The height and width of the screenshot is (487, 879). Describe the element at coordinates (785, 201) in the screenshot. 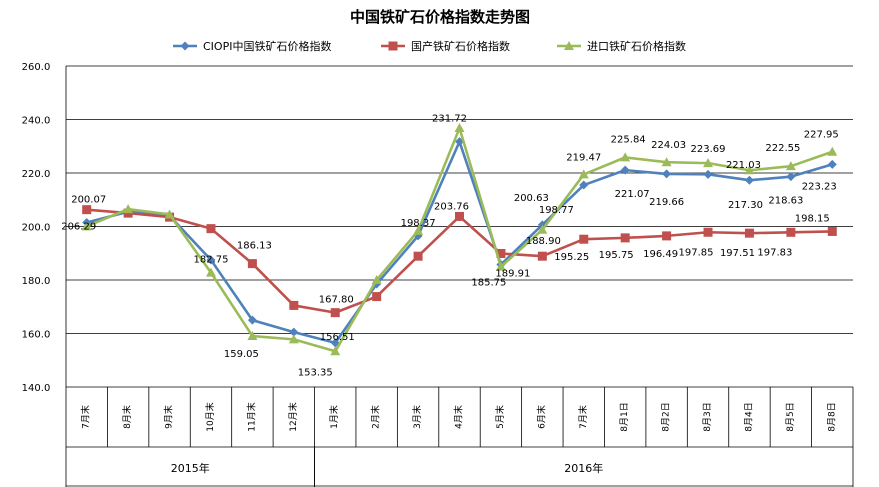

I see `data-label: 218.63` at that location.